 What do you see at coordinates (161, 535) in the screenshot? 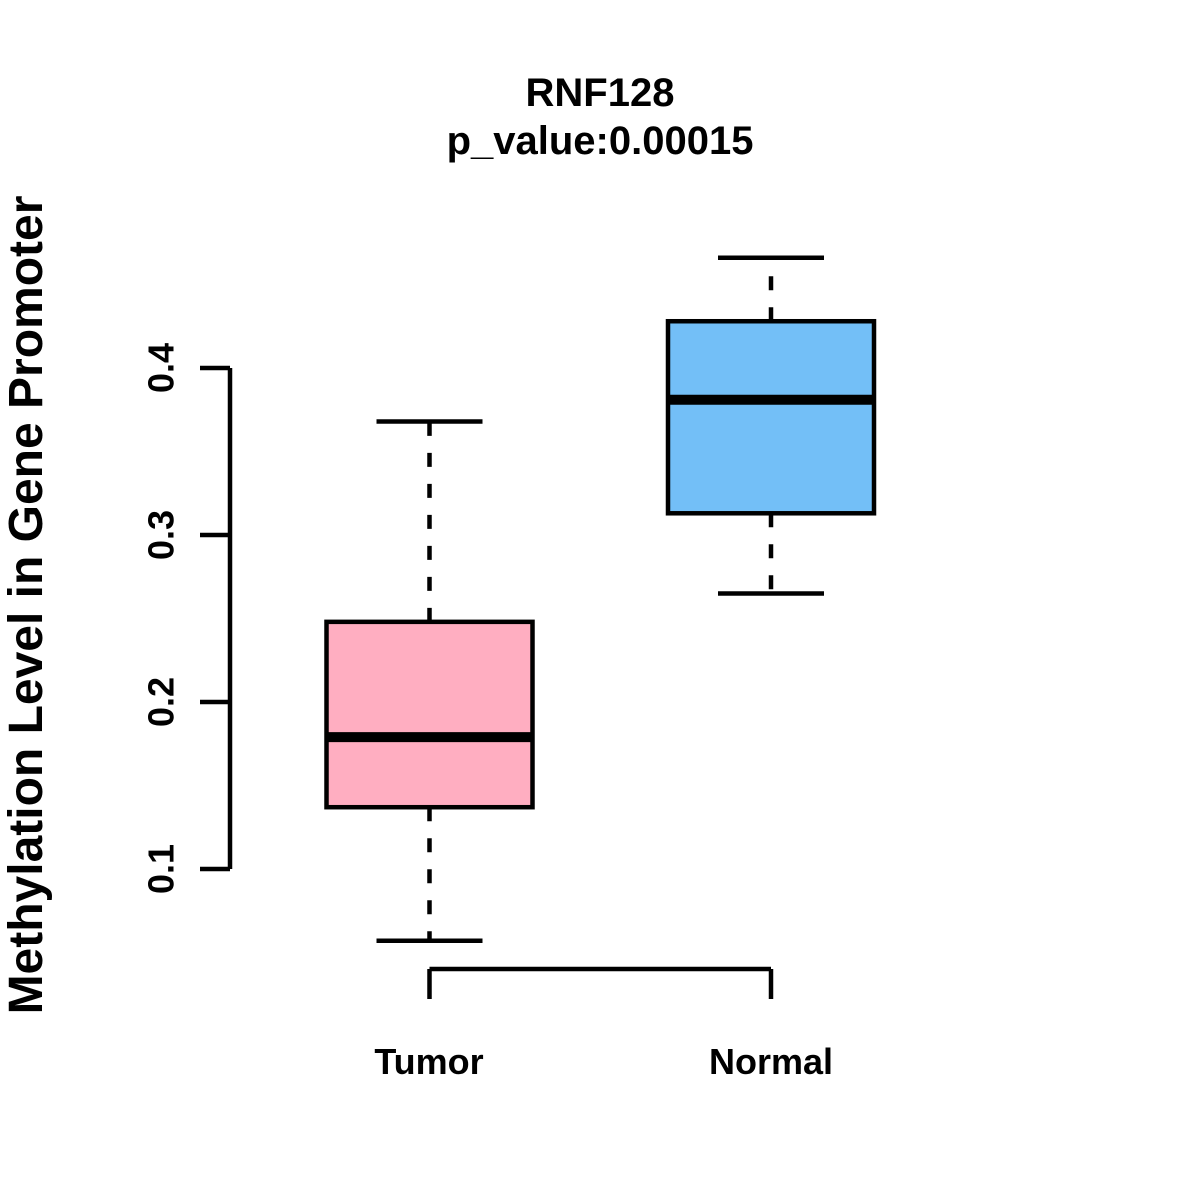
I see `y-tick-label: 0.3` at bounding box center [161, 535].